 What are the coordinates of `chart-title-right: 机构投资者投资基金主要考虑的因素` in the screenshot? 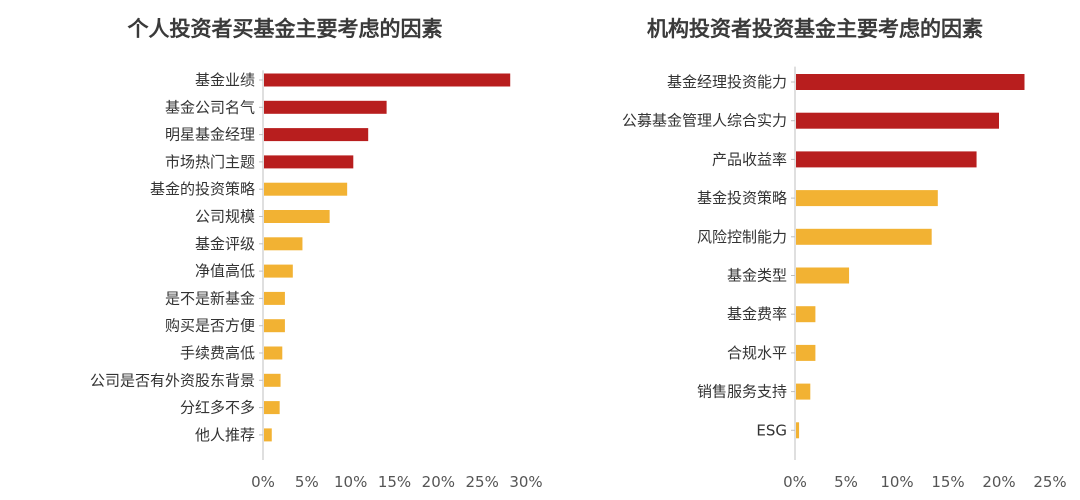 It's located at (815, 29).